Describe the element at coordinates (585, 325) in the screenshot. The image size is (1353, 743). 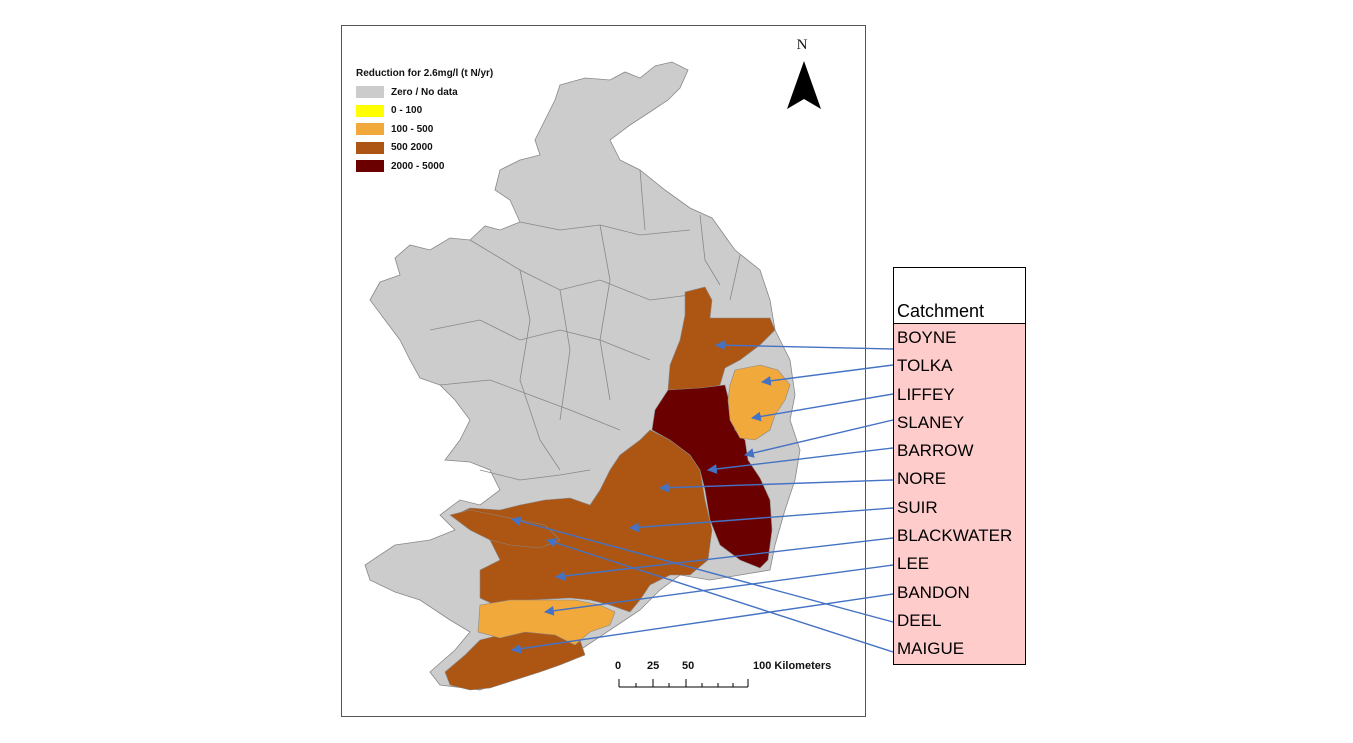
I see `catchment-boundaries` at that location.